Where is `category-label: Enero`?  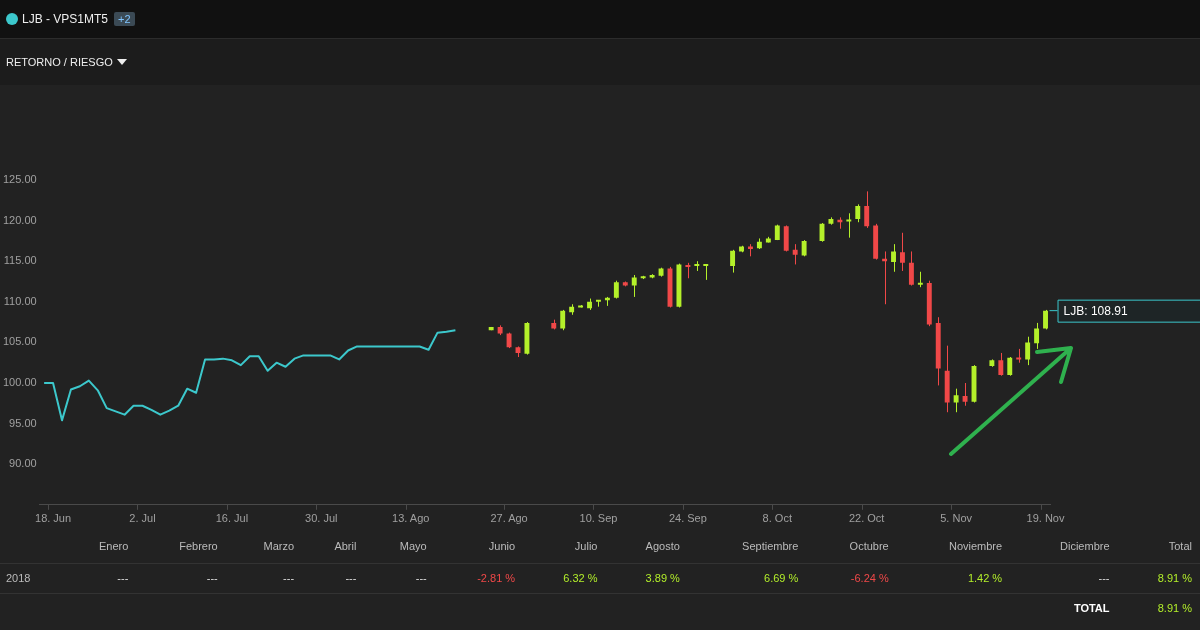
category-label: Enero is located at coordinates (114, 546).